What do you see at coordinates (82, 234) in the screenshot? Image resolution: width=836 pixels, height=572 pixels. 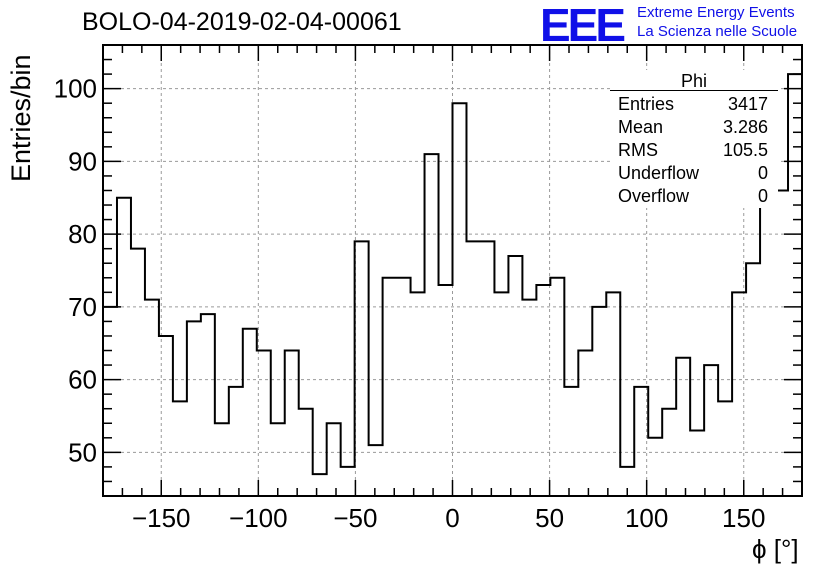 I see `y-tick-label: 80` at bounding box center [82, 234].